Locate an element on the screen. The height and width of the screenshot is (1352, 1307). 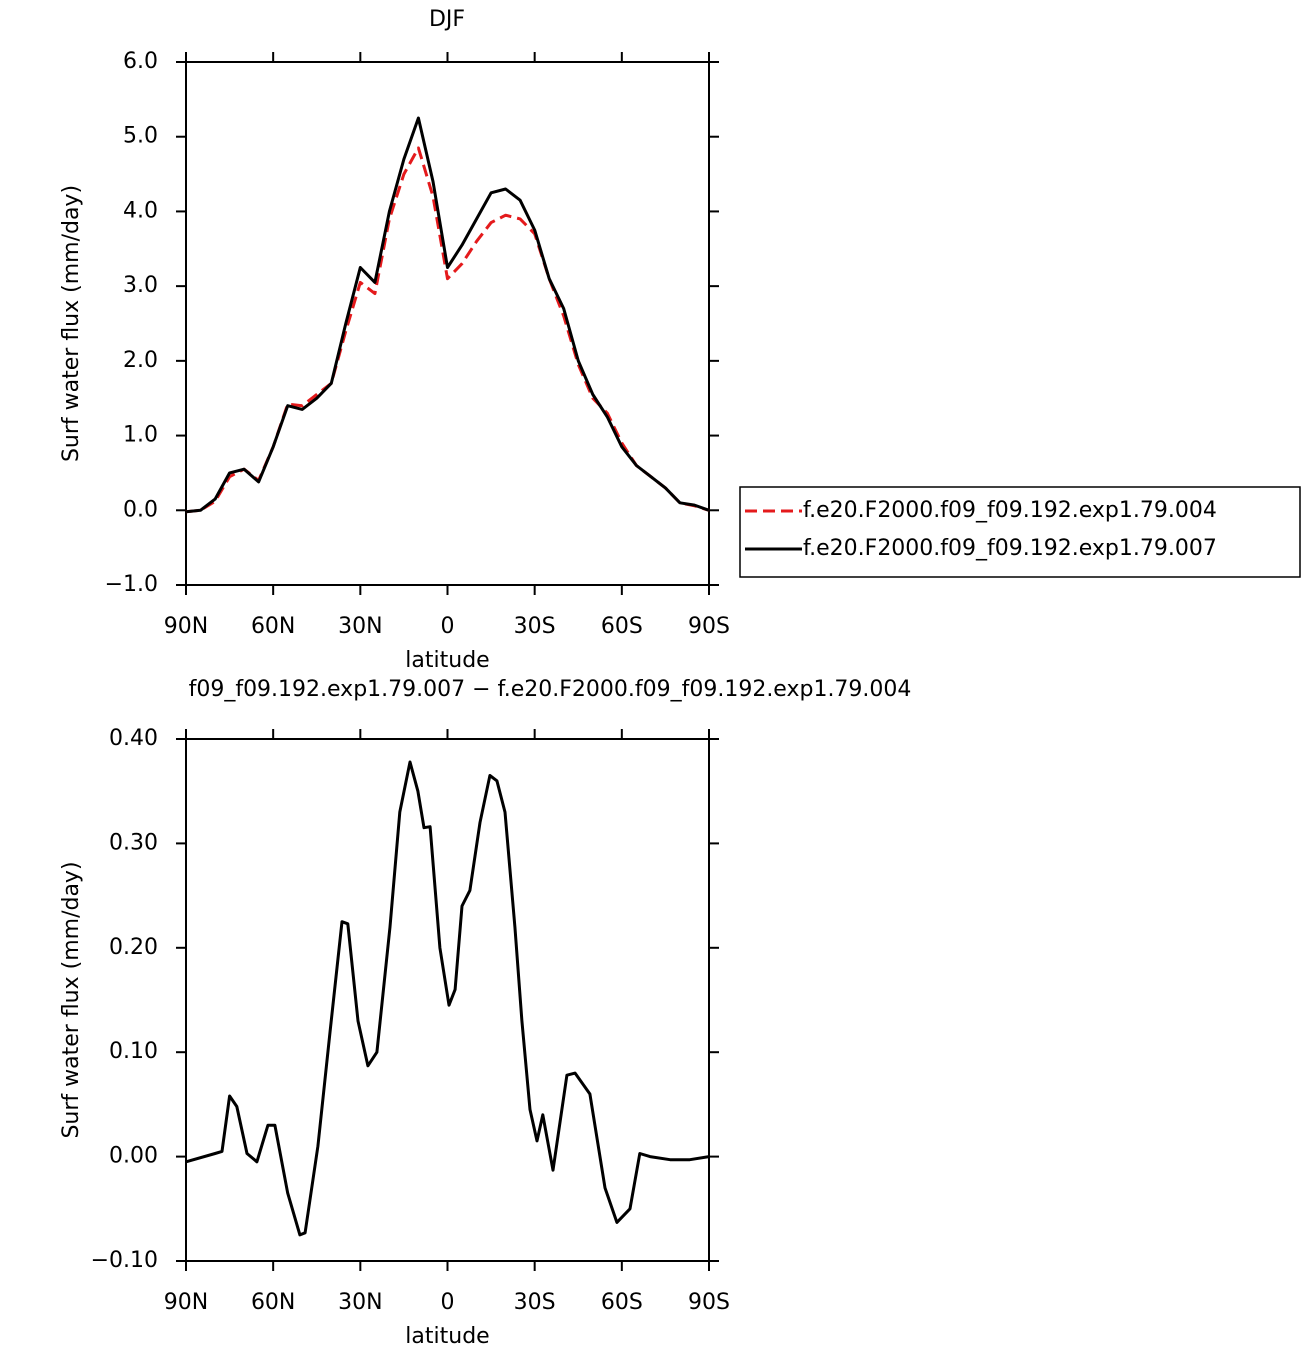
y-tick-label: 4.0 is located at coordinates (140, 210).